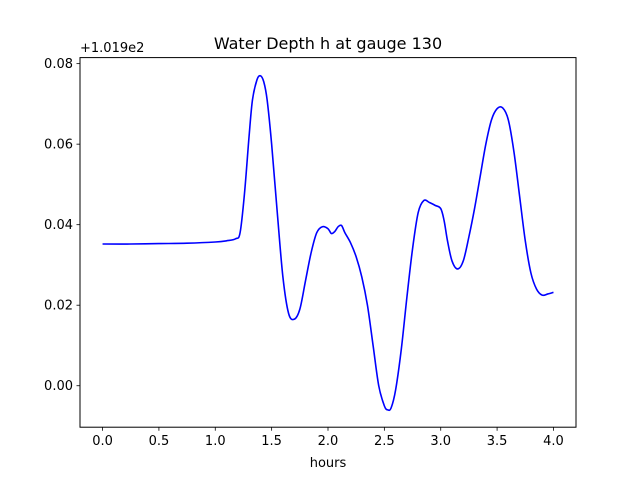 This screenshot has width=640, height=480. What do you see at coordinates (328, 463) in the screenshot?
I see `x-axis-label: hours` at bounding box center [328, 463].